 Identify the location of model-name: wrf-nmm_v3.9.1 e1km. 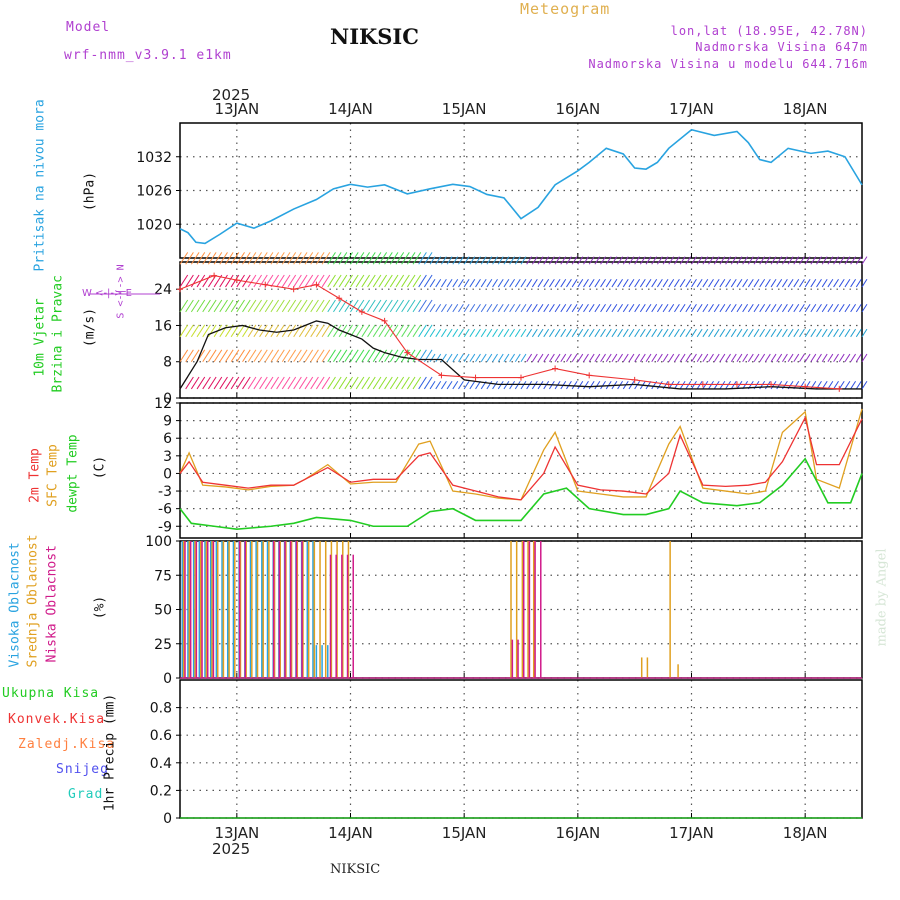
(148, 55).